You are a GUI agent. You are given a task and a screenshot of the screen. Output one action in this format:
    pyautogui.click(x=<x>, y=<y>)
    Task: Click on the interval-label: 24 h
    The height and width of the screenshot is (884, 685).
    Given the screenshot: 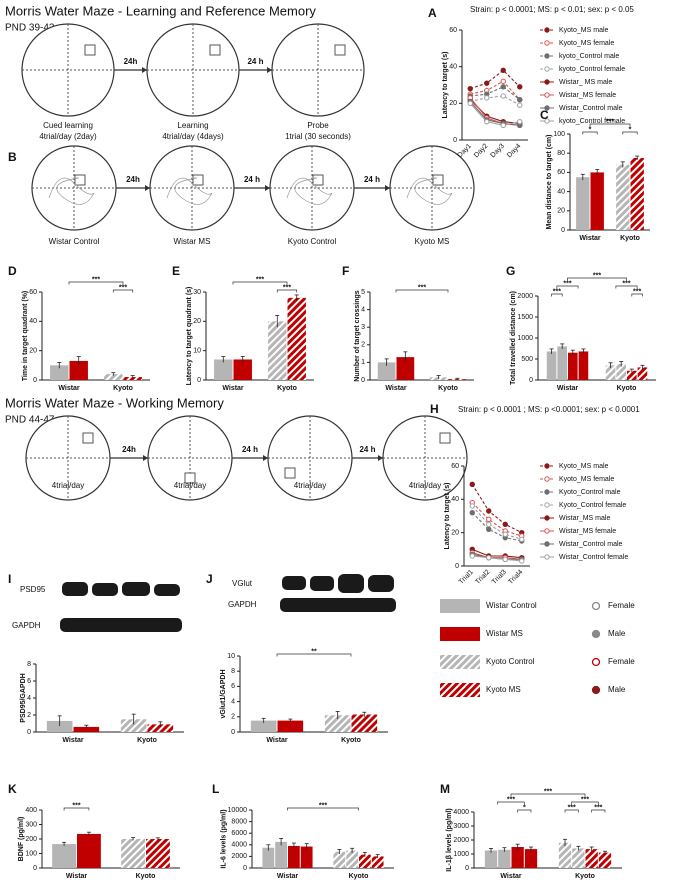 What is the action you would take?
    pyautogui.click(x=372, y=179)
    